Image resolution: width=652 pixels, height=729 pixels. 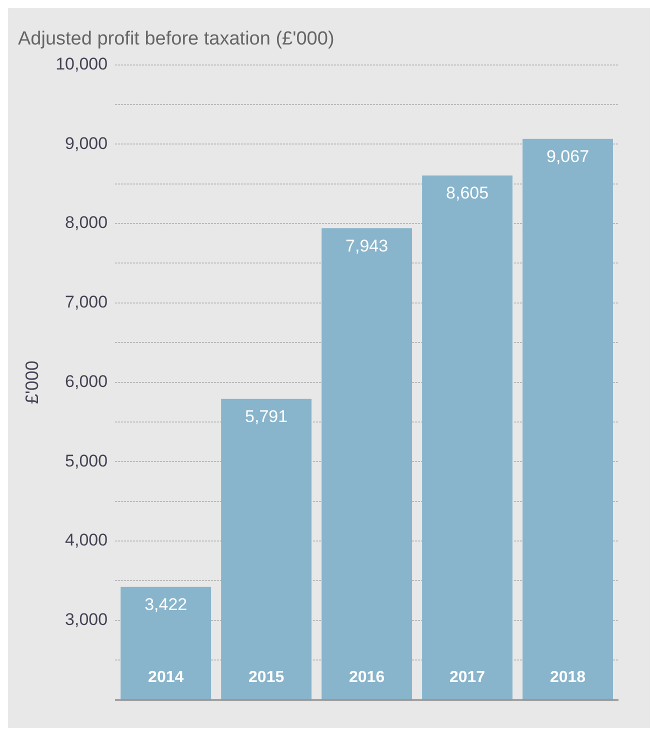 I want to click on y-axis-title: £'000, so click(x=32, y=382).